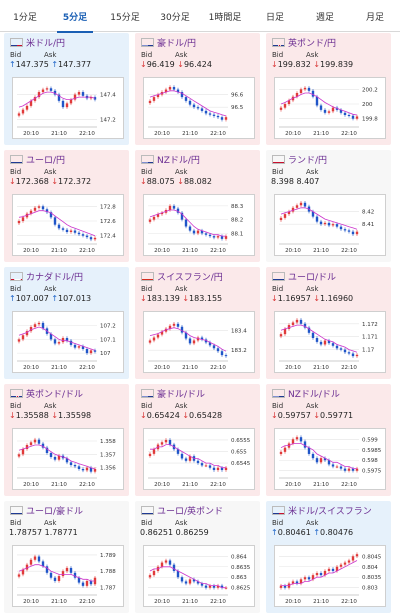 This screenshot has height=615, width=400. Describe the element at coordinates (108, 572) in the screenshot. I see `y-tick-label: 1.788` at that location.